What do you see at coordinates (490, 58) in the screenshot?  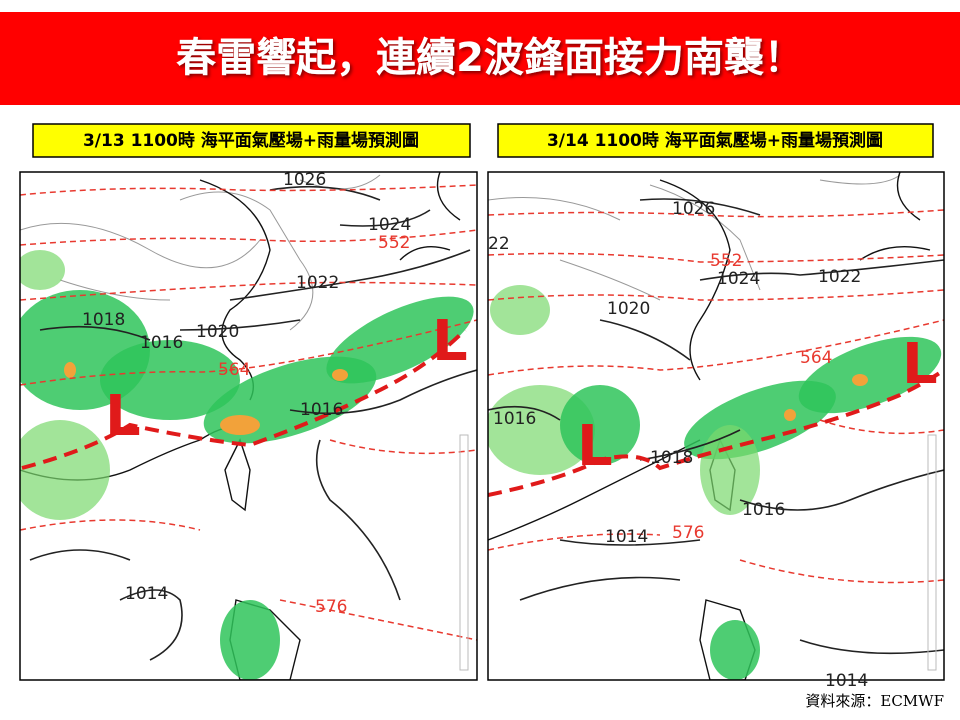 I see `title: 春雷響起，連續2波鋒面接力南襲！` at bounding box center [490, 58].